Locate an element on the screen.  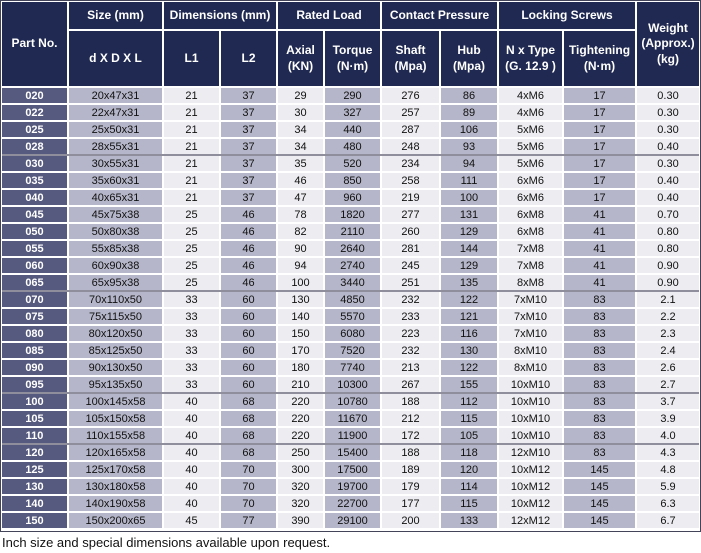
cell-axial_kn: 140 is located at coordinates (300, 316).